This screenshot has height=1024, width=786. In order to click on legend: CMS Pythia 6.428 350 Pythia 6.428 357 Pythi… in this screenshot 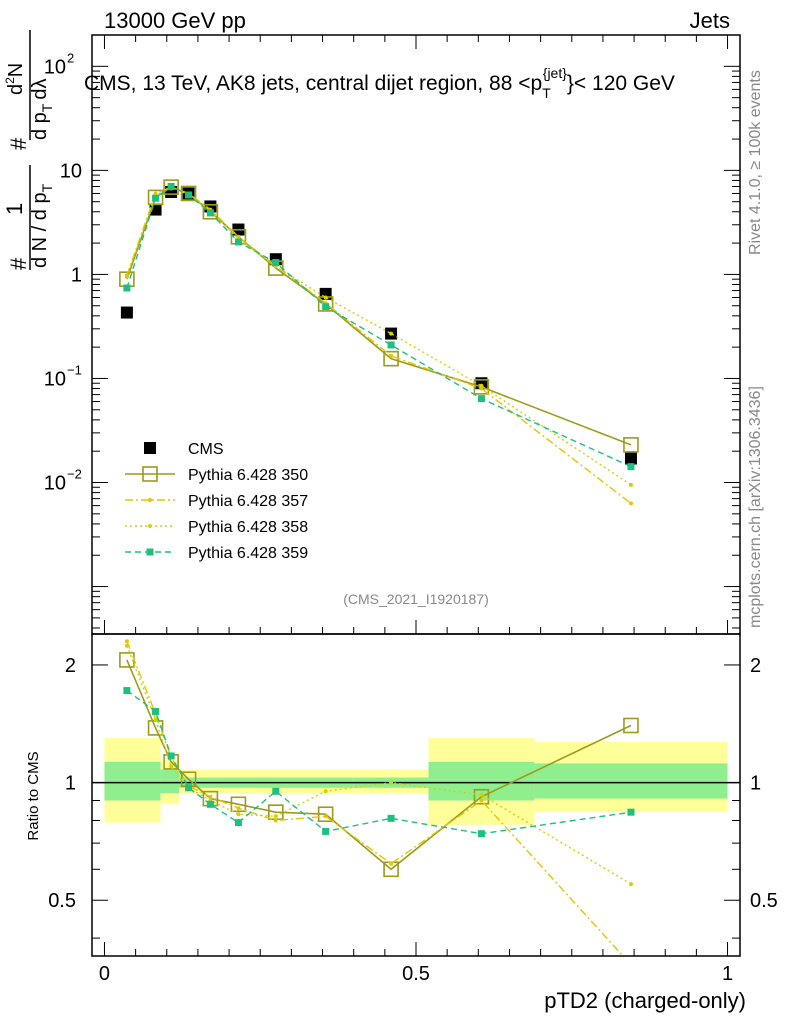, I will do `click(216, 501)`.